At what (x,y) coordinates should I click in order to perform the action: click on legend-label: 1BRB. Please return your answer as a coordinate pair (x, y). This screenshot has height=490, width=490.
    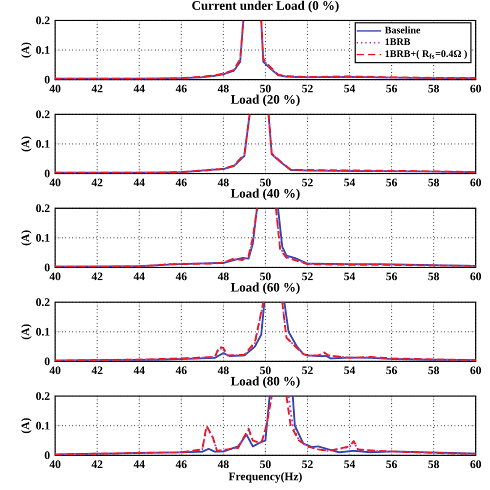
    Looking at the image, I should click on (398, 41).